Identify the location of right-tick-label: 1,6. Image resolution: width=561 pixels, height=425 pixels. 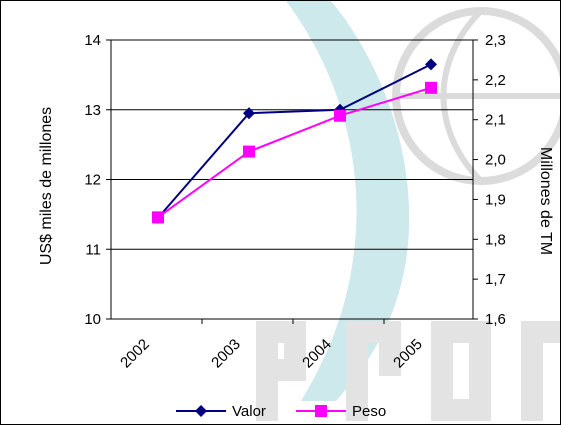
(495, 319).